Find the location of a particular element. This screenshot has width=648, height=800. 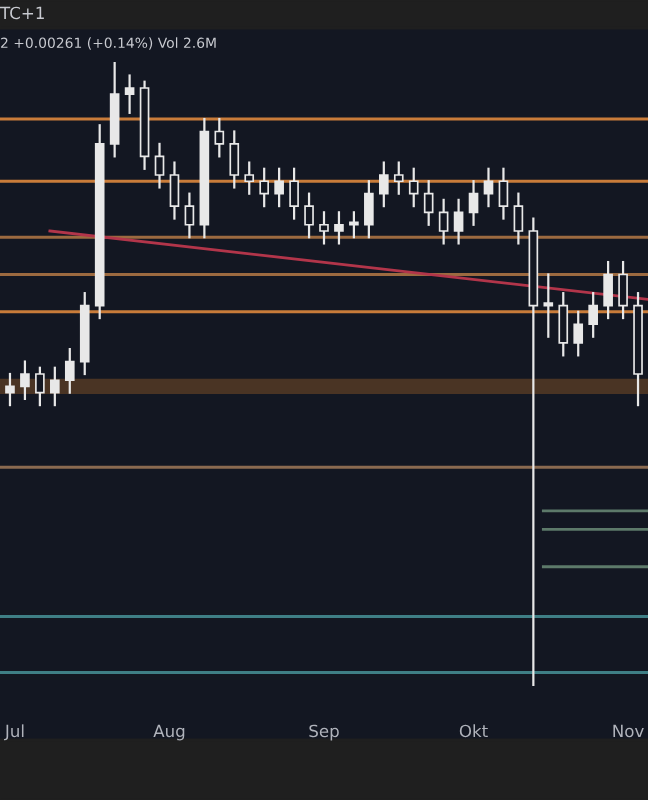

x-tick-label: Nov is located at coordinates (628, 731).